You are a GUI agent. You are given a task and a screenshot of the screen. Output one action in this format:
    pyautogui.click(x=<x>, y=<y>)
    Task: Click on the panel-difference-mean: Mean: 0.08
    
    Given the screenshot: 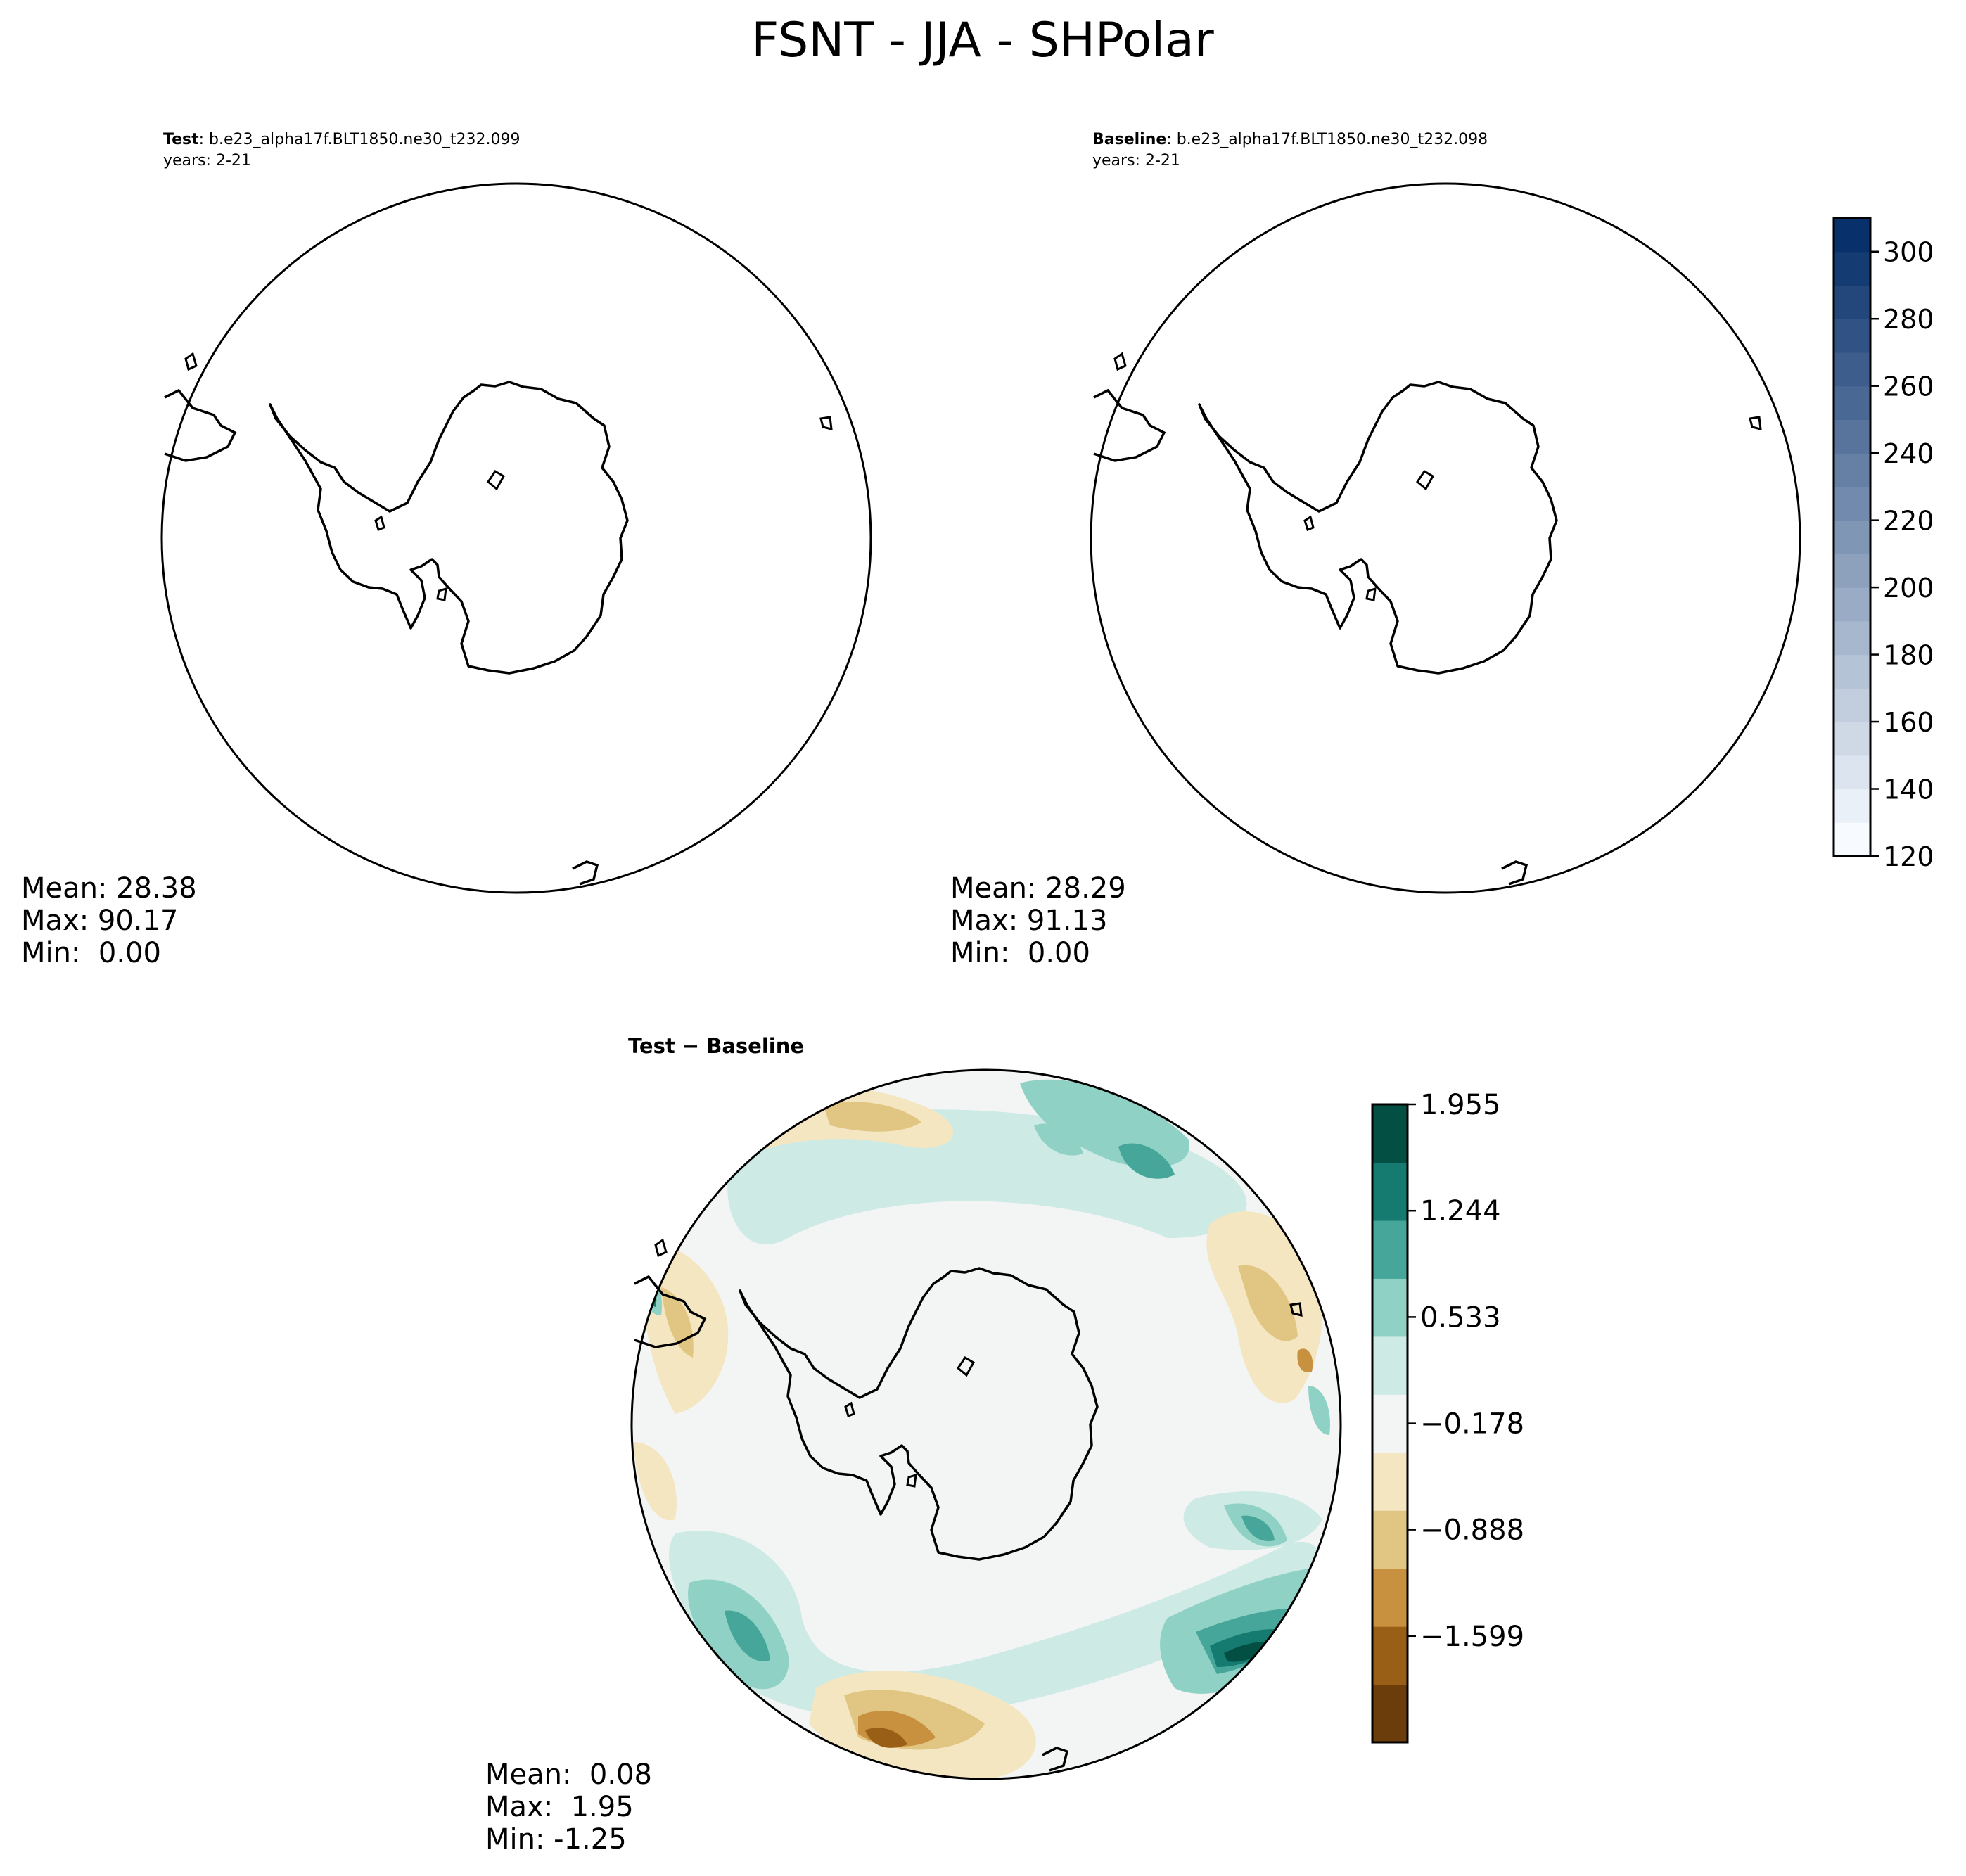 What is the action you would take?
    pyautogui.click(x=568, y=1775)
    